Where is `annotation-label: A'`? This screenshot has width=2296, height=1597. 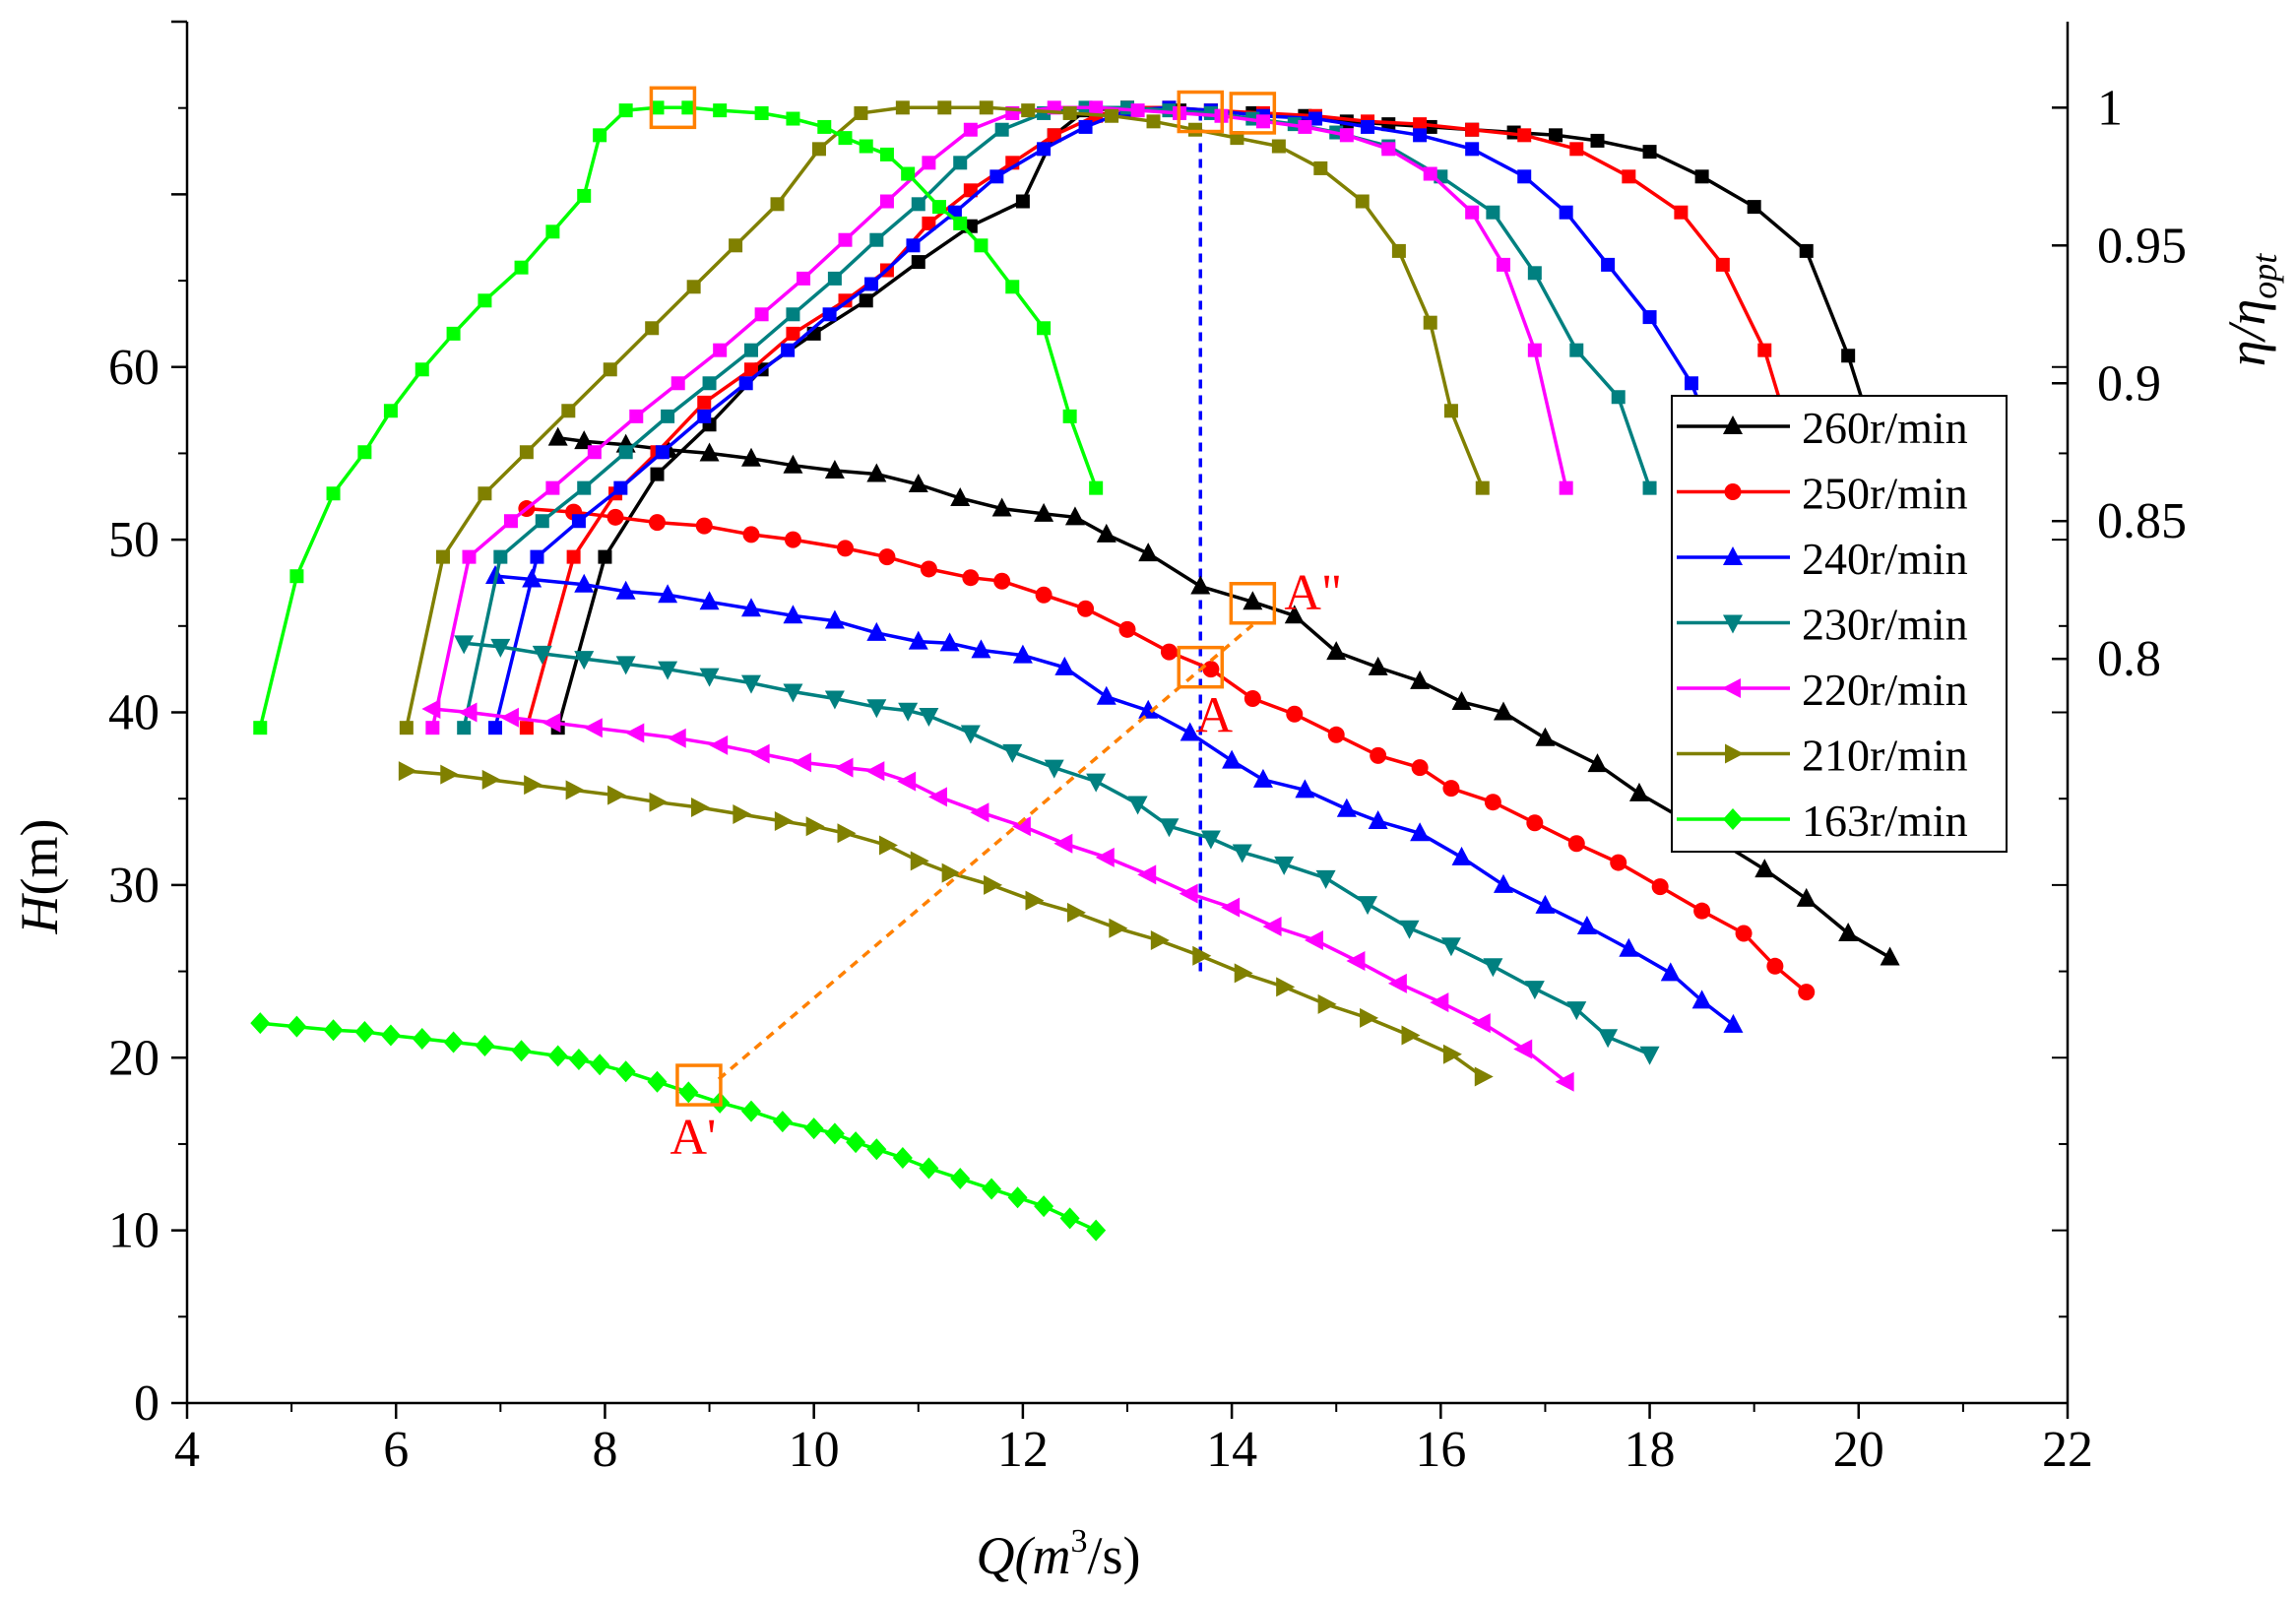
annotation-label: A' is located at coordinates (693, 1138).